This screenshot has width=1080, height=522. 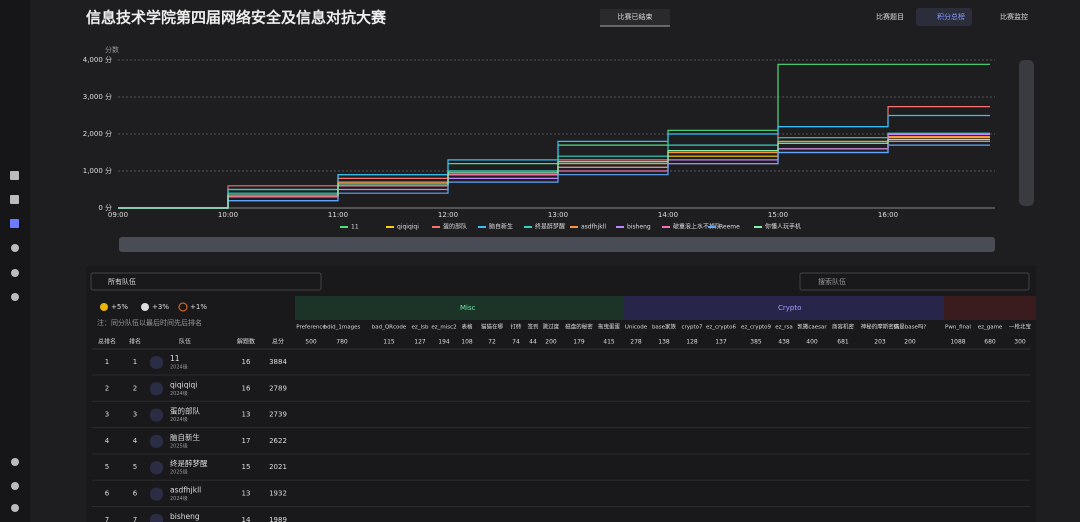 What do you see at coordinates (389, 328) in the screenshot?
I see `challenge-name: bad_QRcode` at bounding box center [389, 328].